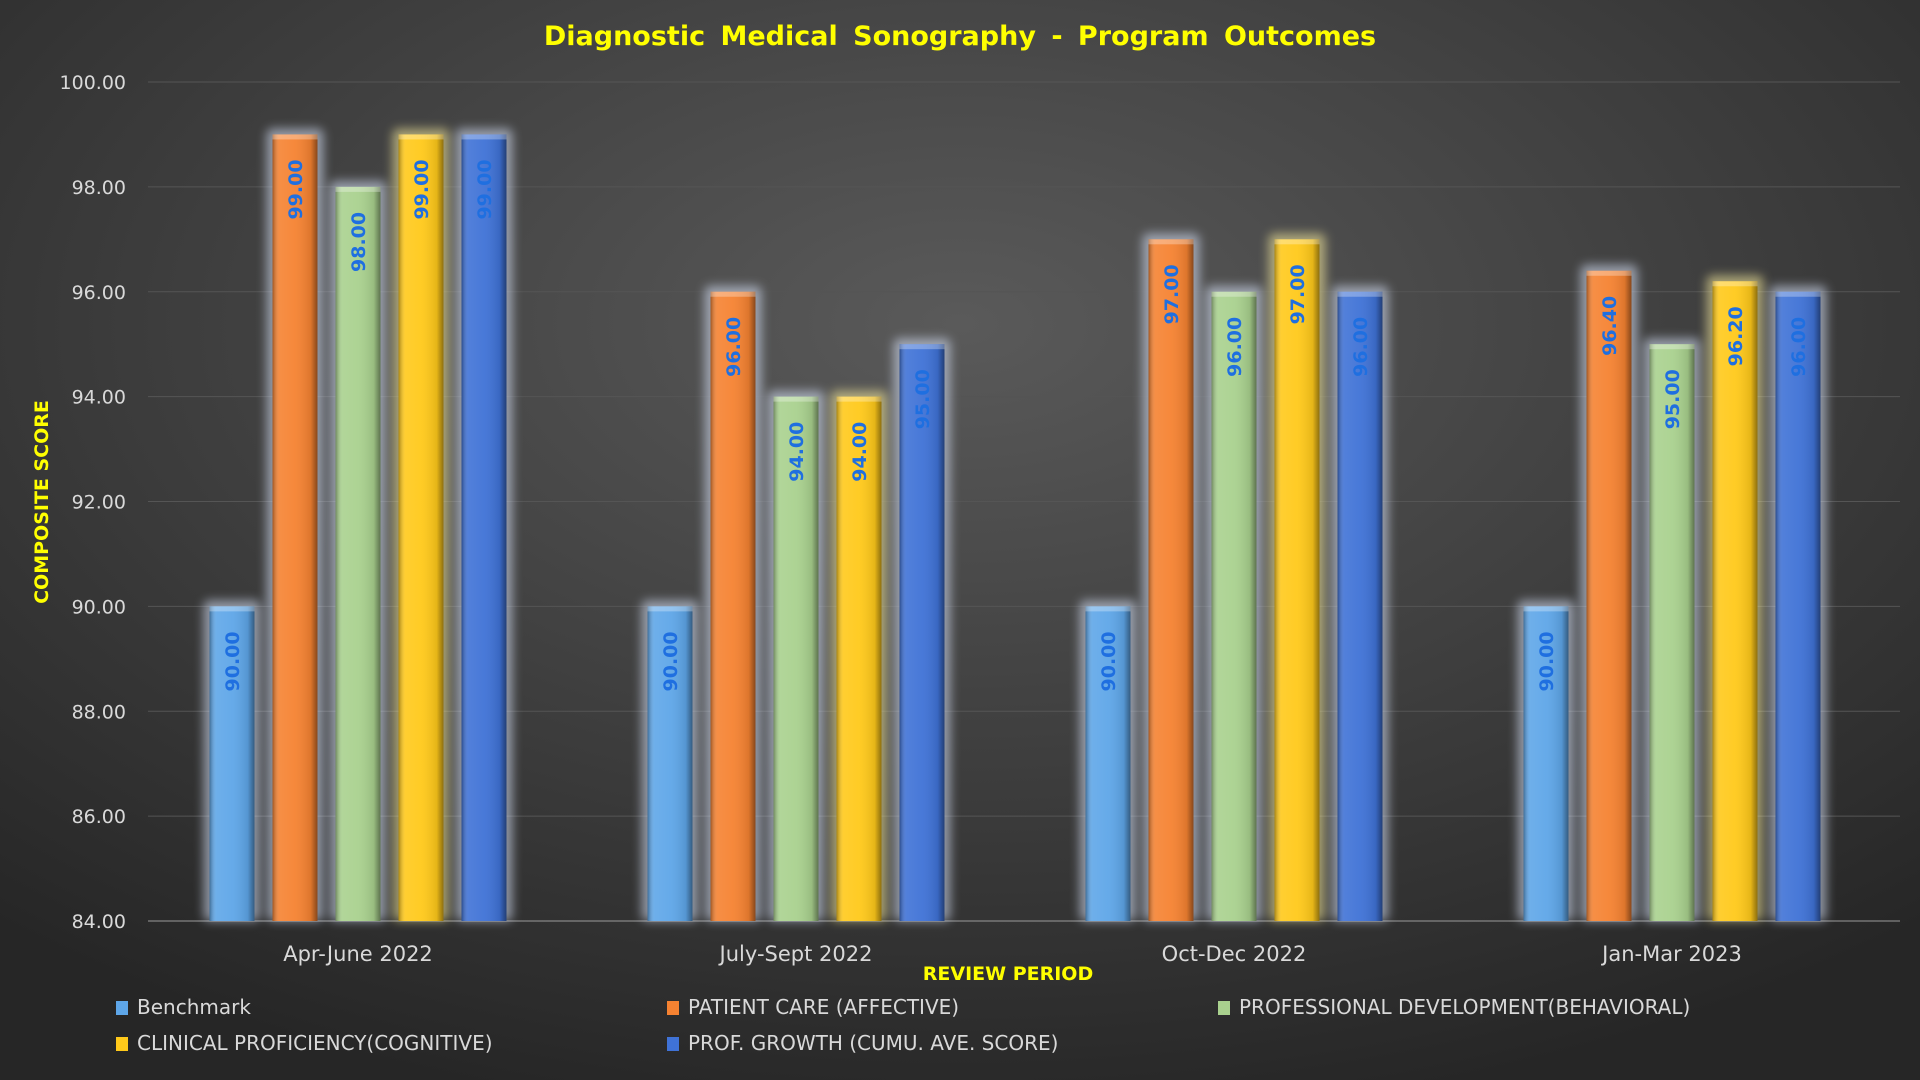  What do you see at coordinates (42, 502) in the screenshot?
I see `y-axis-title: COMPOSITE SCORE` at bounding box center [42, 502].